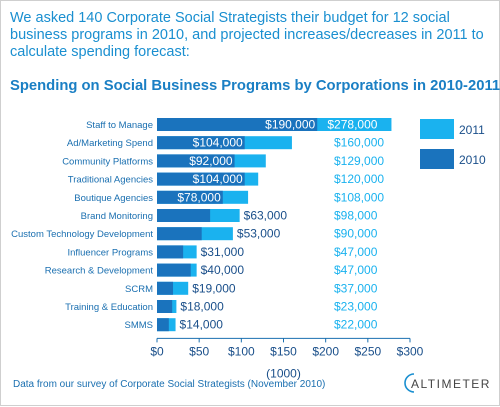  I want to click on data-label-2011: $98,000, so click(356, 216).